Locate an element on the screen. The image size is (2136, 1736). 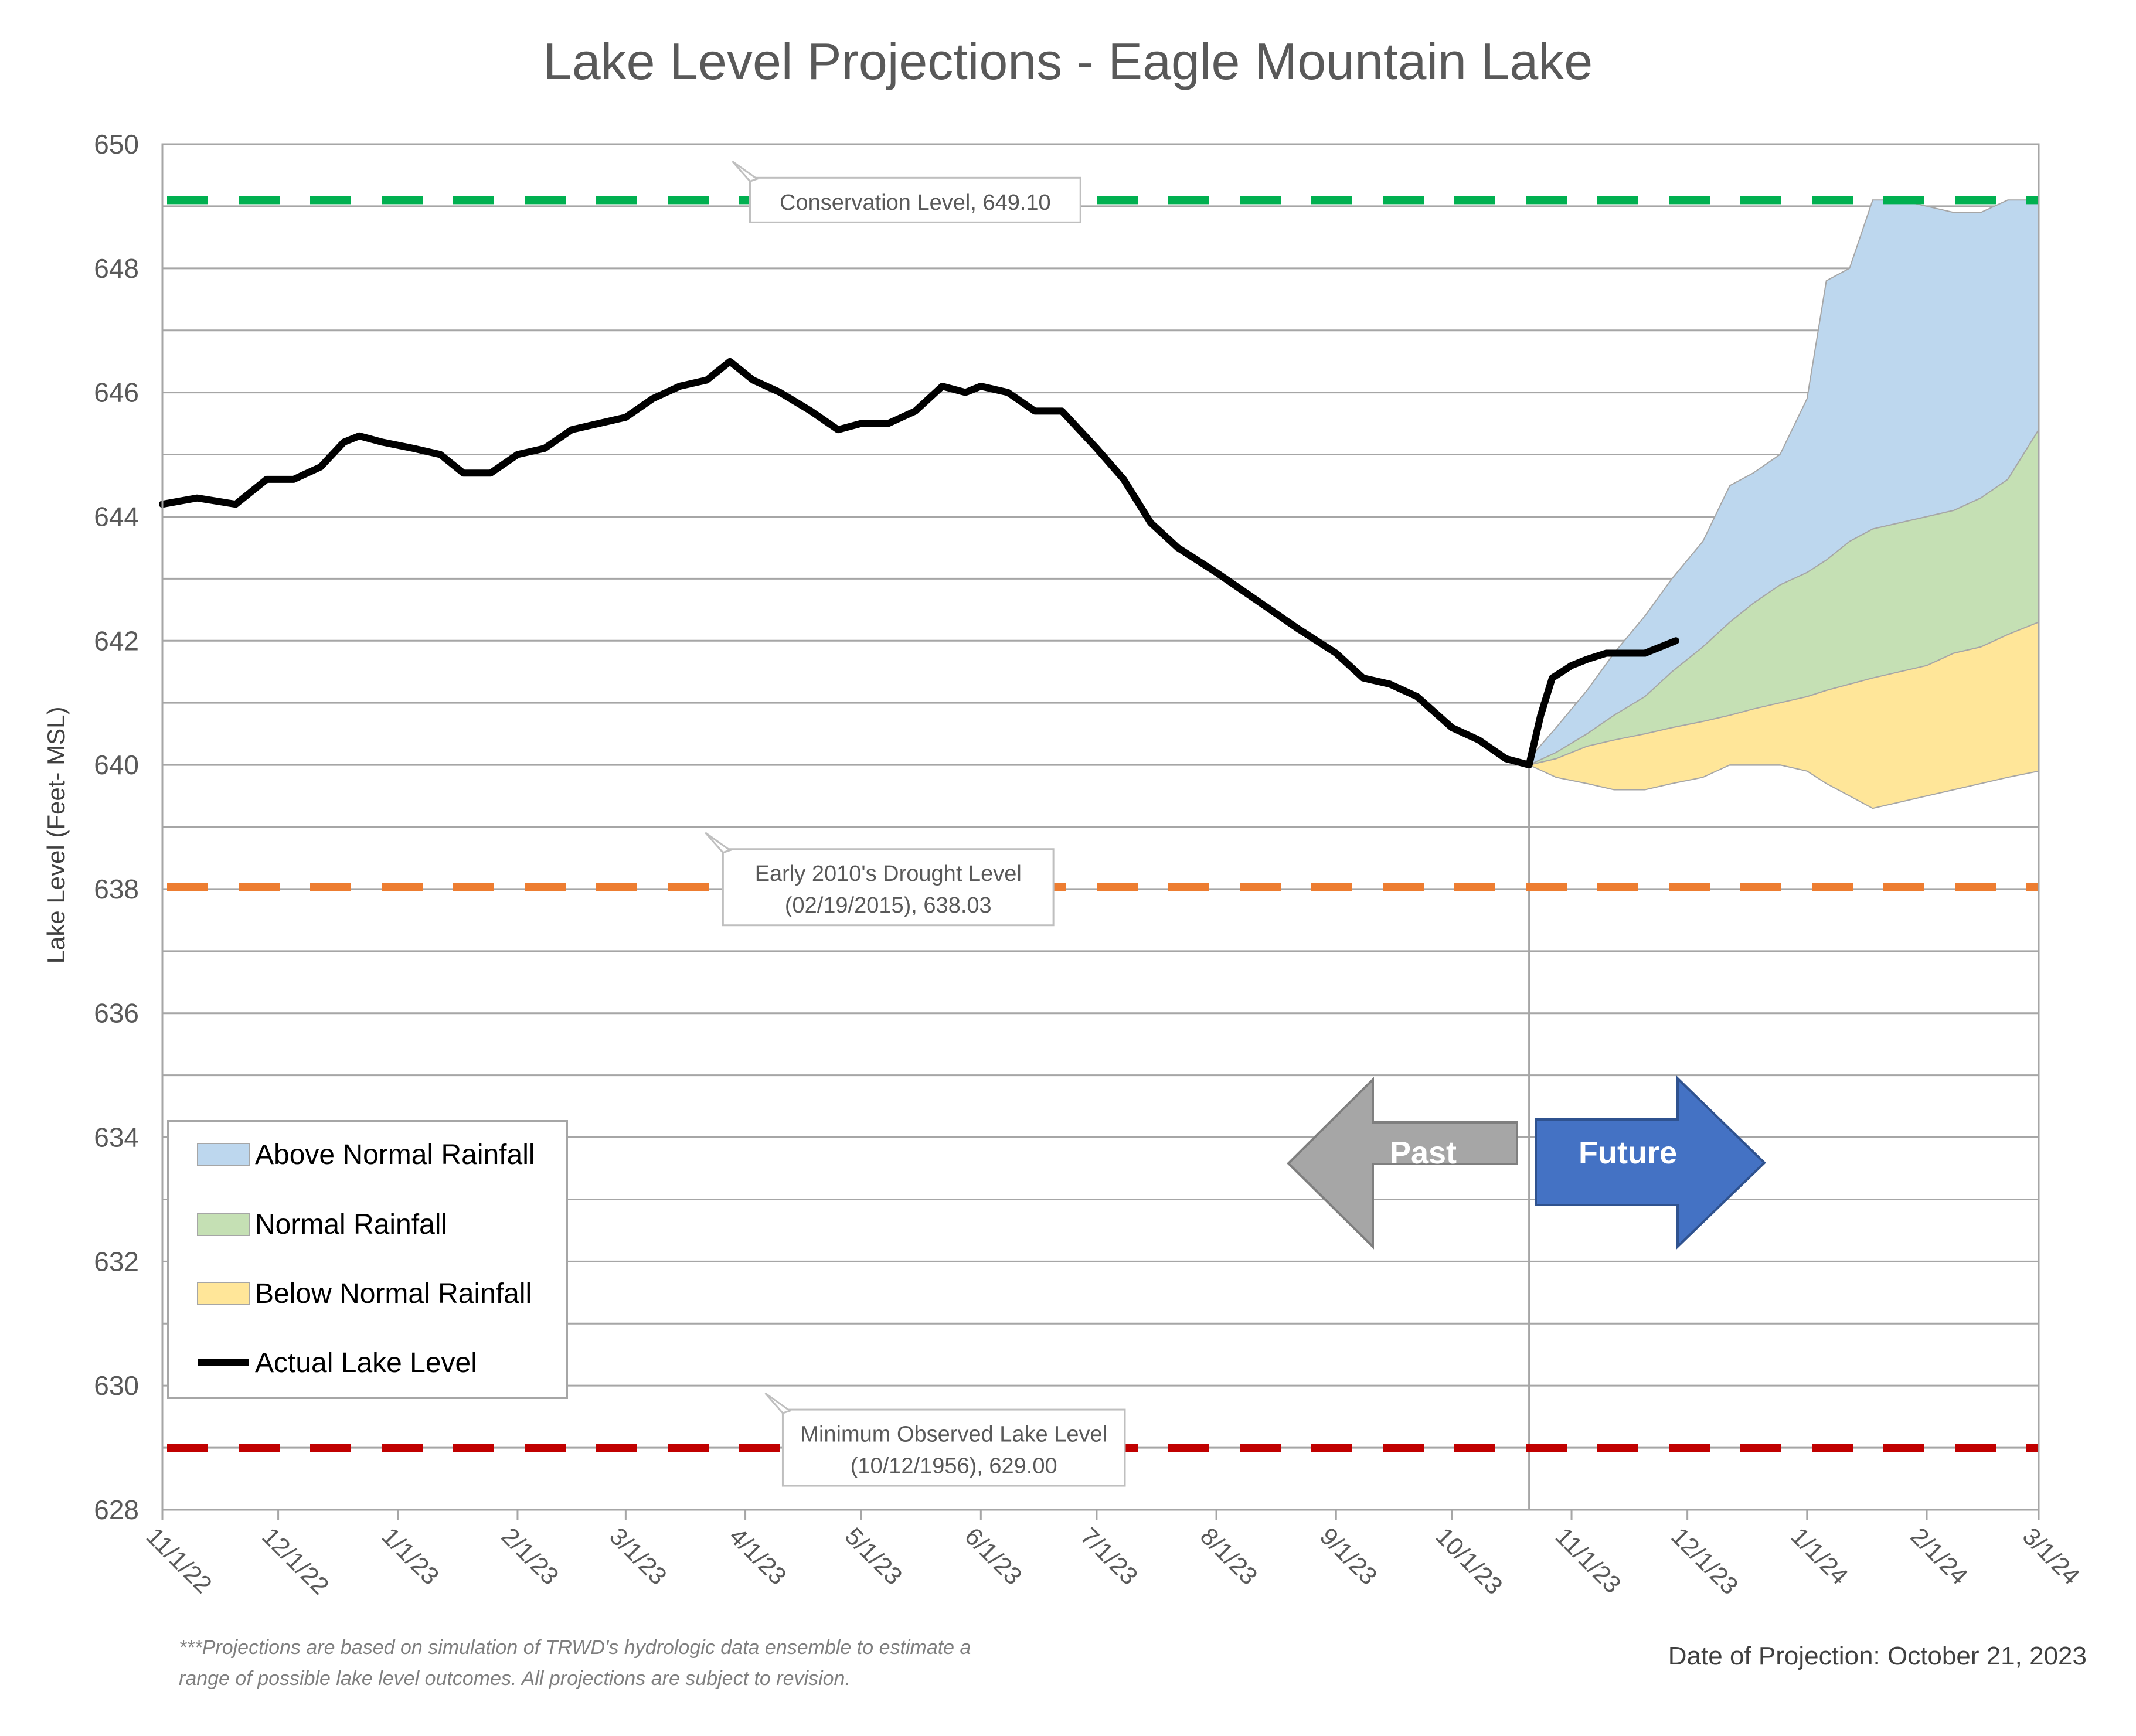
y-tick-label: 630 is located at coordinates (116, 1385).